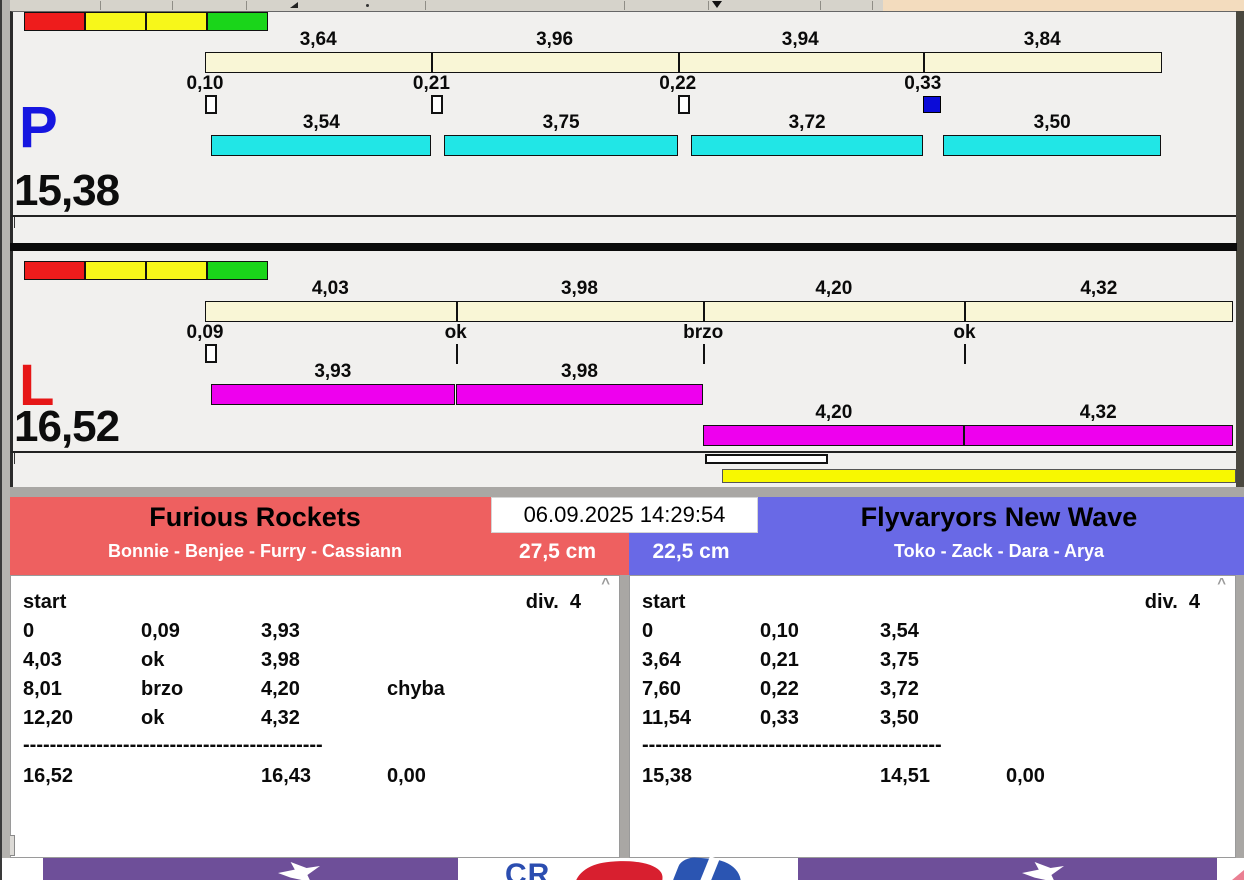  What do you see at coordinates (250, 869) in the screenshot?
I see `purple-banner-left` at bounding box center [250, 869].